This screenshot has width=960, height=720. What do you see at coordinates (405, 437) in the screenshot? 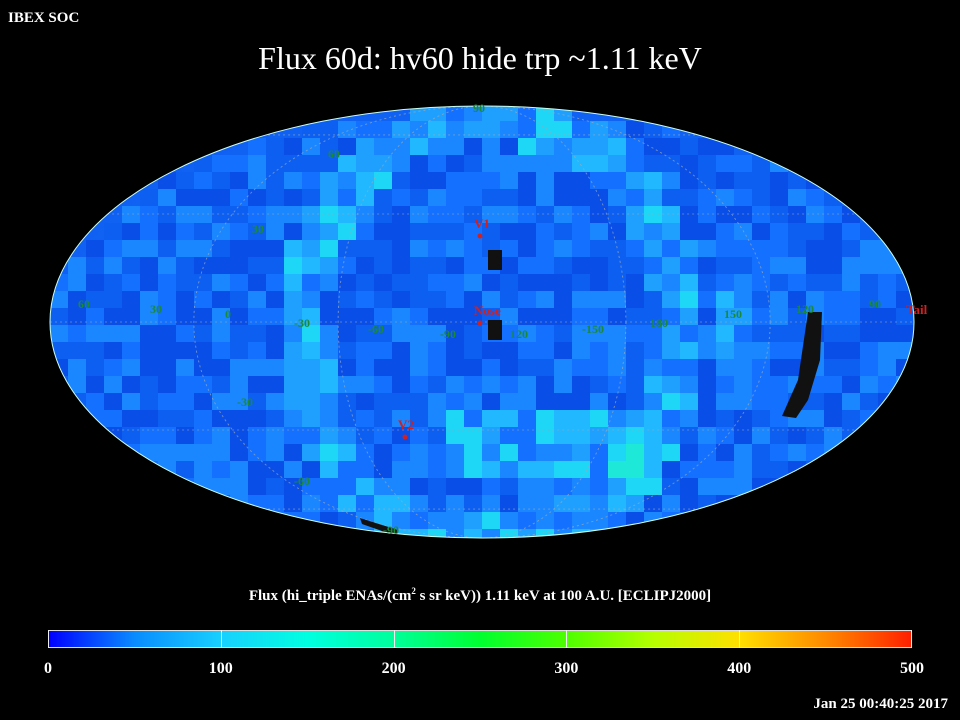
I see `marker-v2-dot` at bounding box center [405, 437].